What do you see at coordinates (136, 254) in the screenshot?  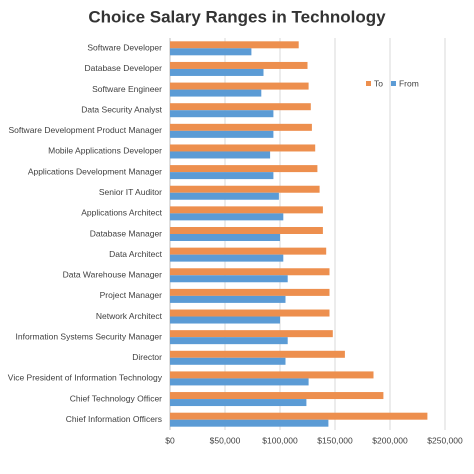 I see `y-tick-label: Data Architect` at bounding box center [136, 254].